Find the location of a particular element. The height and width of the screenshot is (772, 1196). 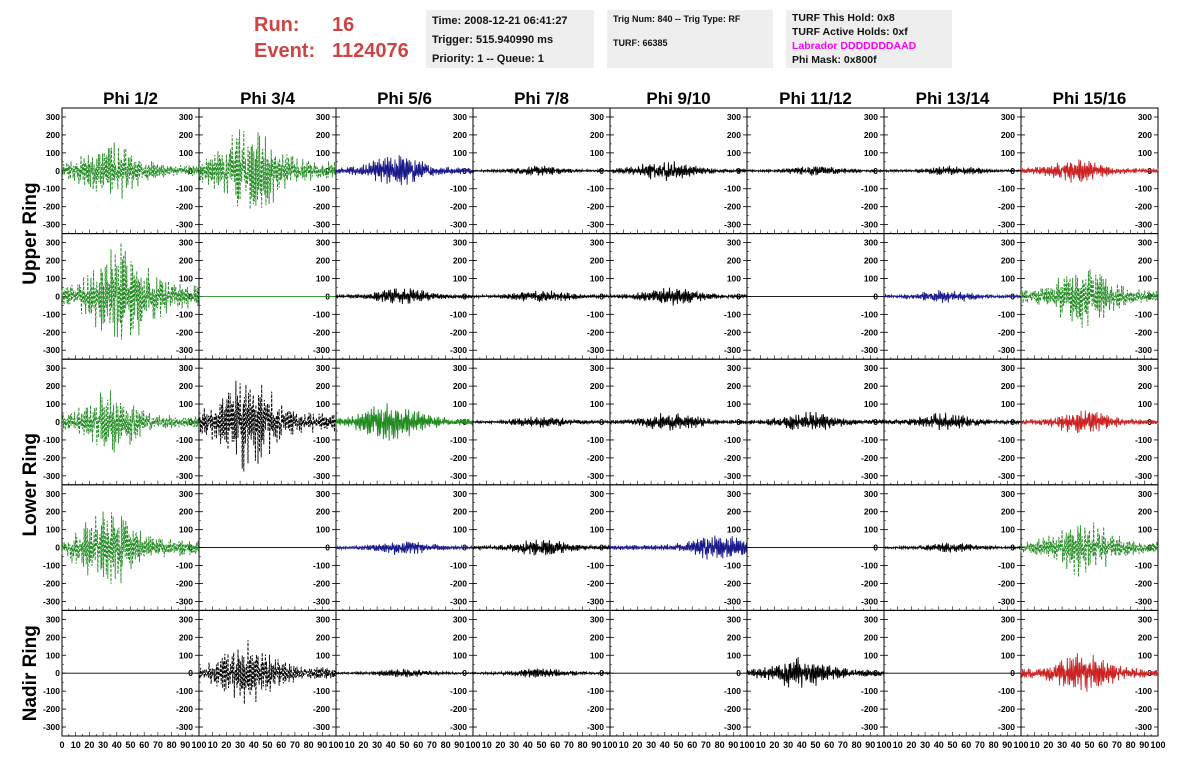

turf-hold-text: TURF This Hold: 0x8 is located at coordinates (843, 18).